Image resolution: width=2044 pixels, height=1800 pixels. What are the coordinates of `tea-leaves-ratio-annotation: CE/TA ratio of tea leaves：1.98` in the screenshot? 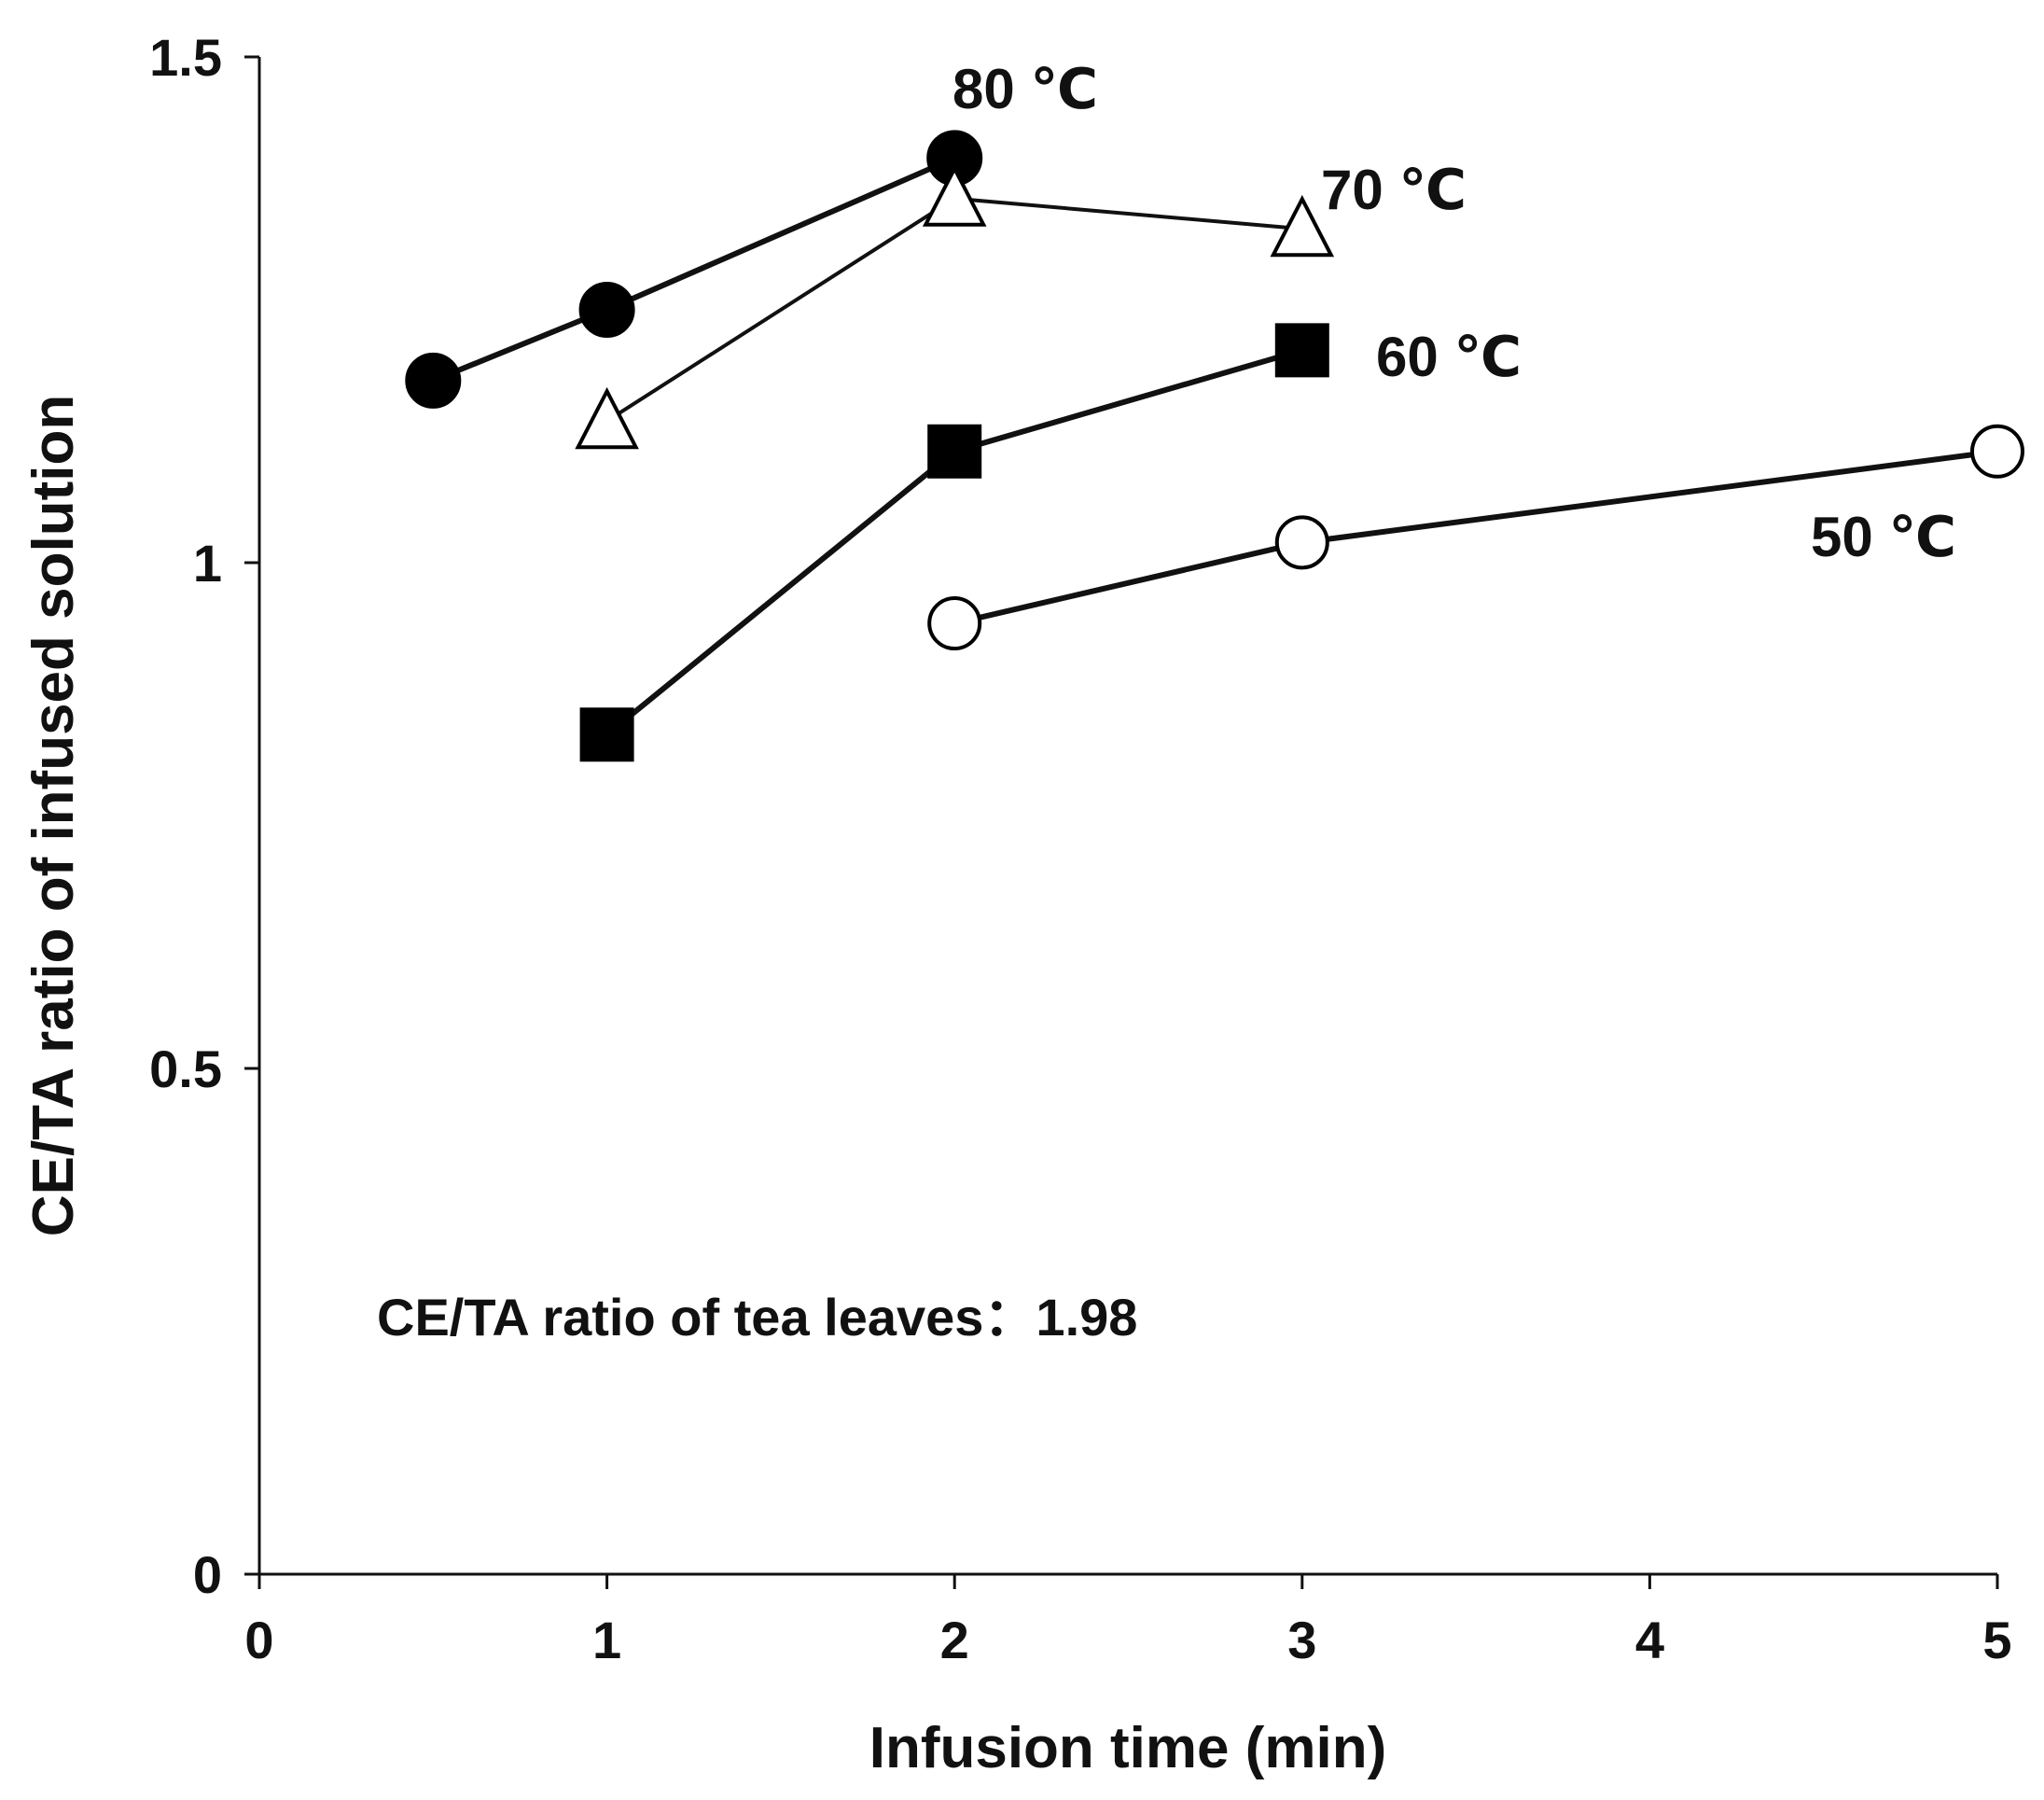 It's located at (757, 1318).